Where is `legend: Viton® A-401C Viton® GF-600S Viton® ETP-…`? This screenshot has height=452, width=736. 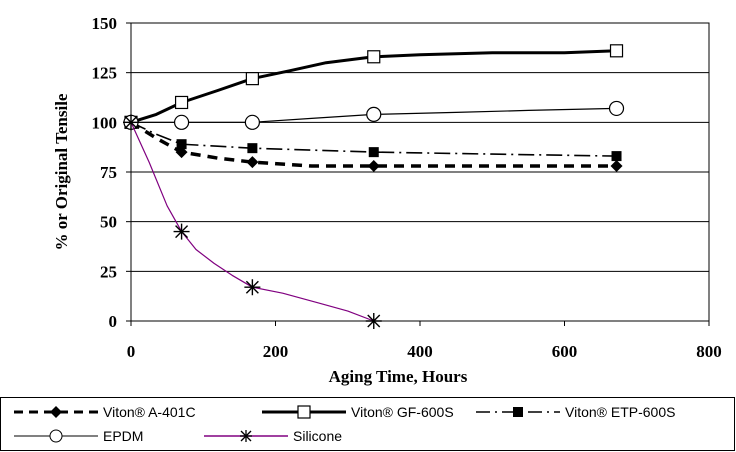
legend: Viton® A-401C Viton® GF-600S Viton® ETP-… is located at coordinates (367, 424).